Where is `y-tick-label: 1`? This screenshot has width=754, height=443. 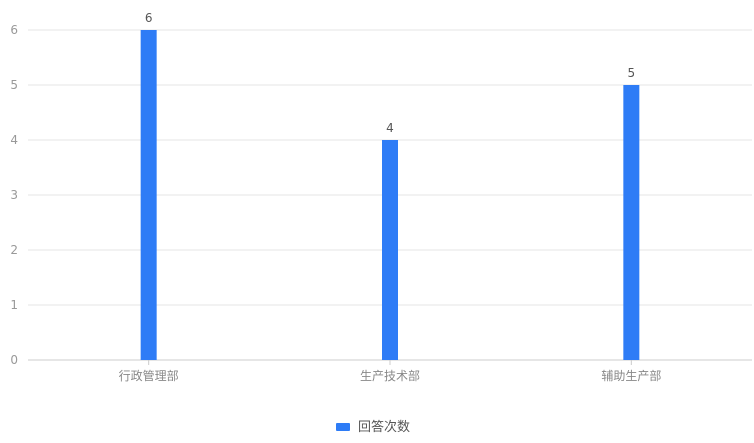 y-tick-label: 1 is located at coordinates (14, 305).